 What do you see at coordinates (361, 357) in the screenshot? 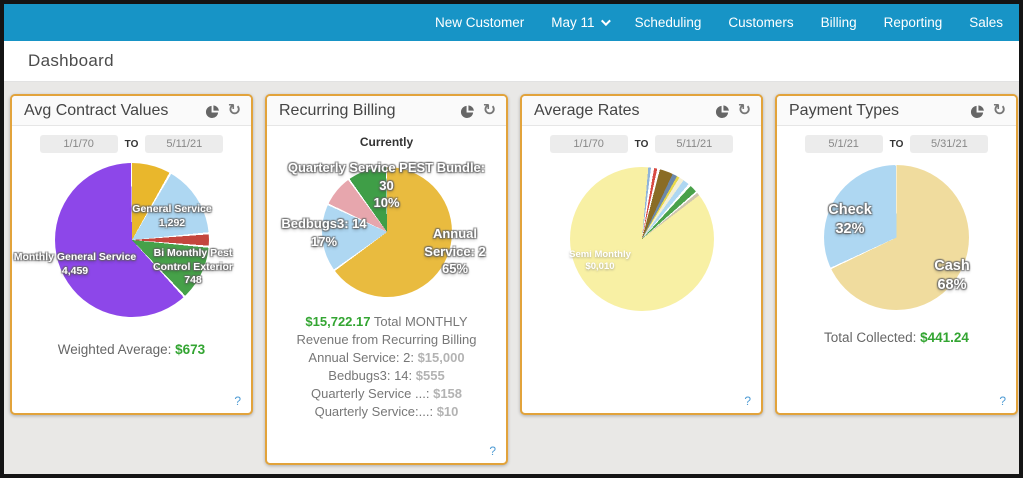
I see `line-label: Annual Service: 2:` at bounding box center [361, 357].